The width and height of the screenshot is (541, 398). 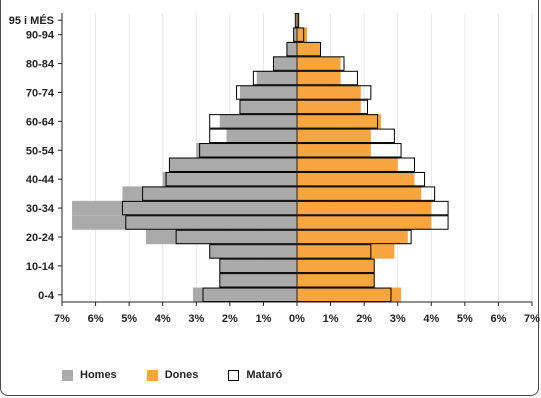 I want to click on legend-item-mataro: Mataró, so click(x=255, y=375).